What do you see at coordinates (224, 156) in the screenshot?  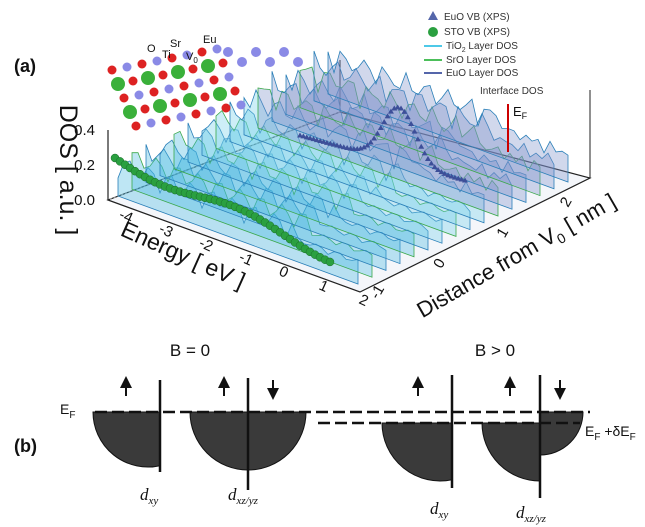 I see `axis-line` at bounding box center [224, 156].